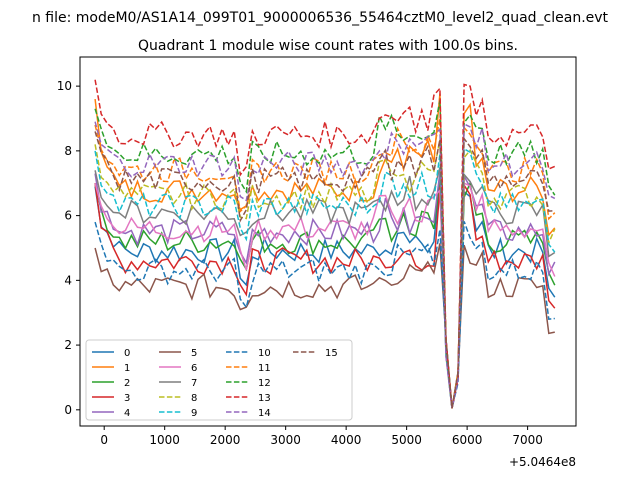  I want to click on x-tick-label: 1000, so click(164, 440).